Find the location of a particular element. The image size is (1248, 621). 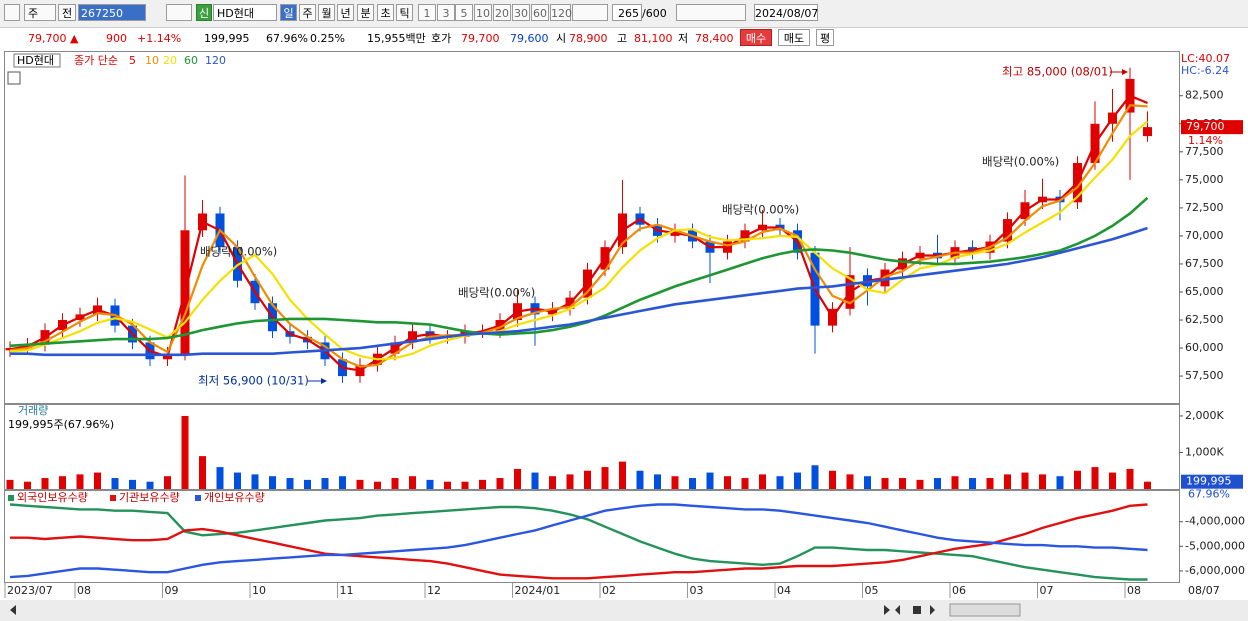

x-tick-label: 02 is located at coordinates (609, 590).